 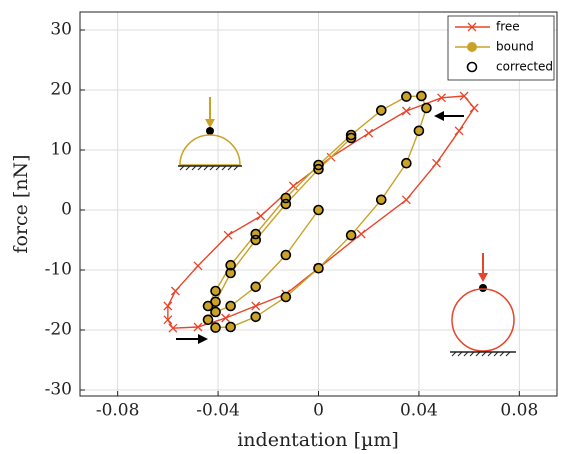 I want to click on legend-box, so click(x=501, y=48).